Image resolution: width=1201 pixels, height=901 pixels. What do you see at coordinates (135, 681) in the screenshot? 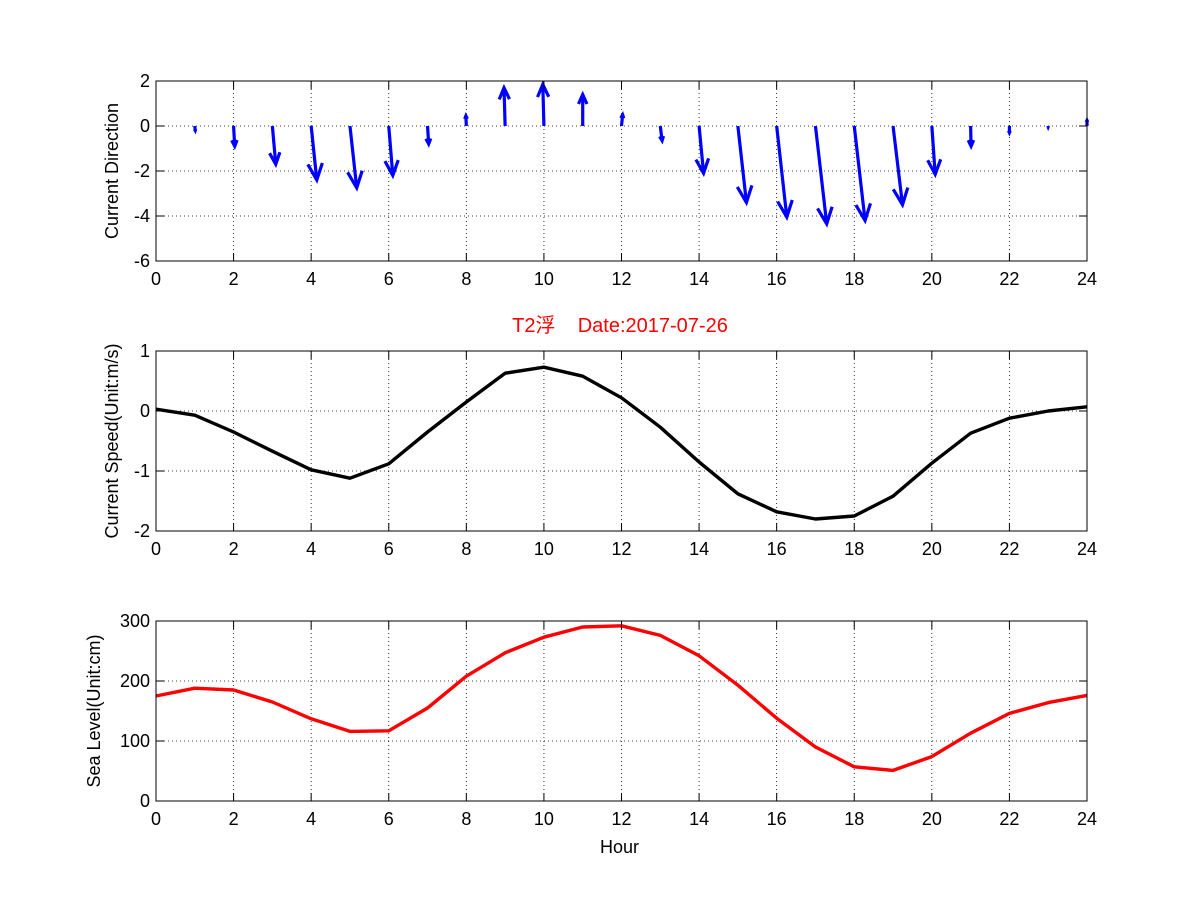
I see `y-tick-label: 200` at bounding box center [135, 681].